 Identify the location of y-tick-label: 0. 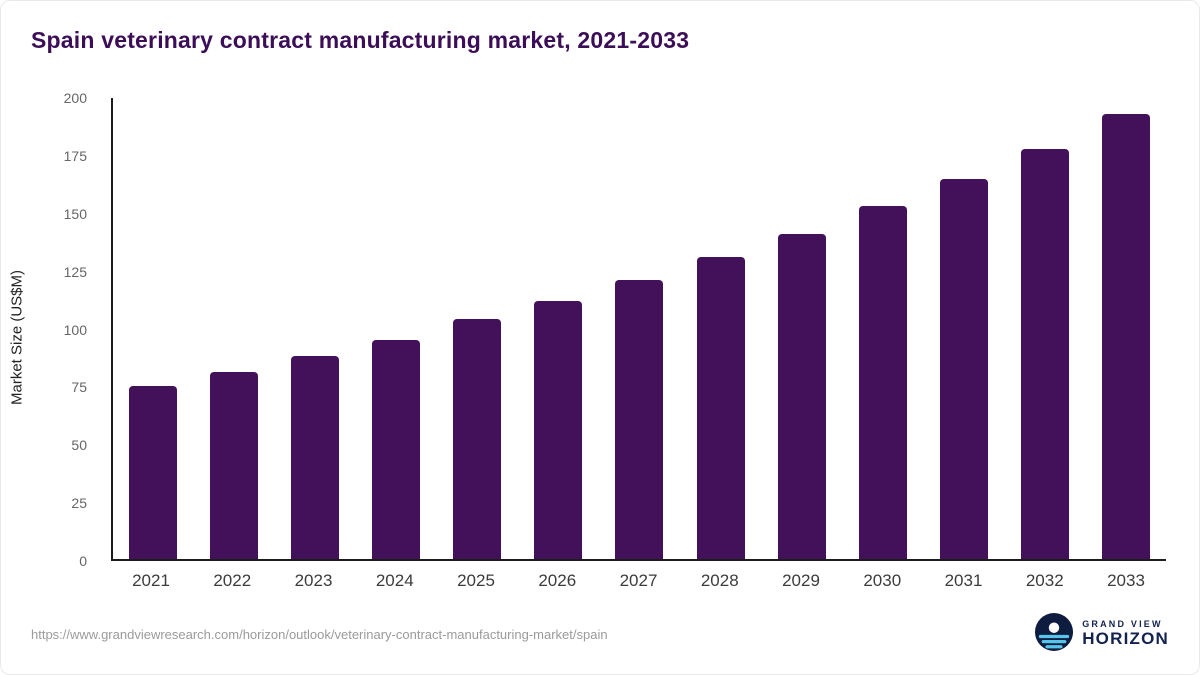
(83, 561).